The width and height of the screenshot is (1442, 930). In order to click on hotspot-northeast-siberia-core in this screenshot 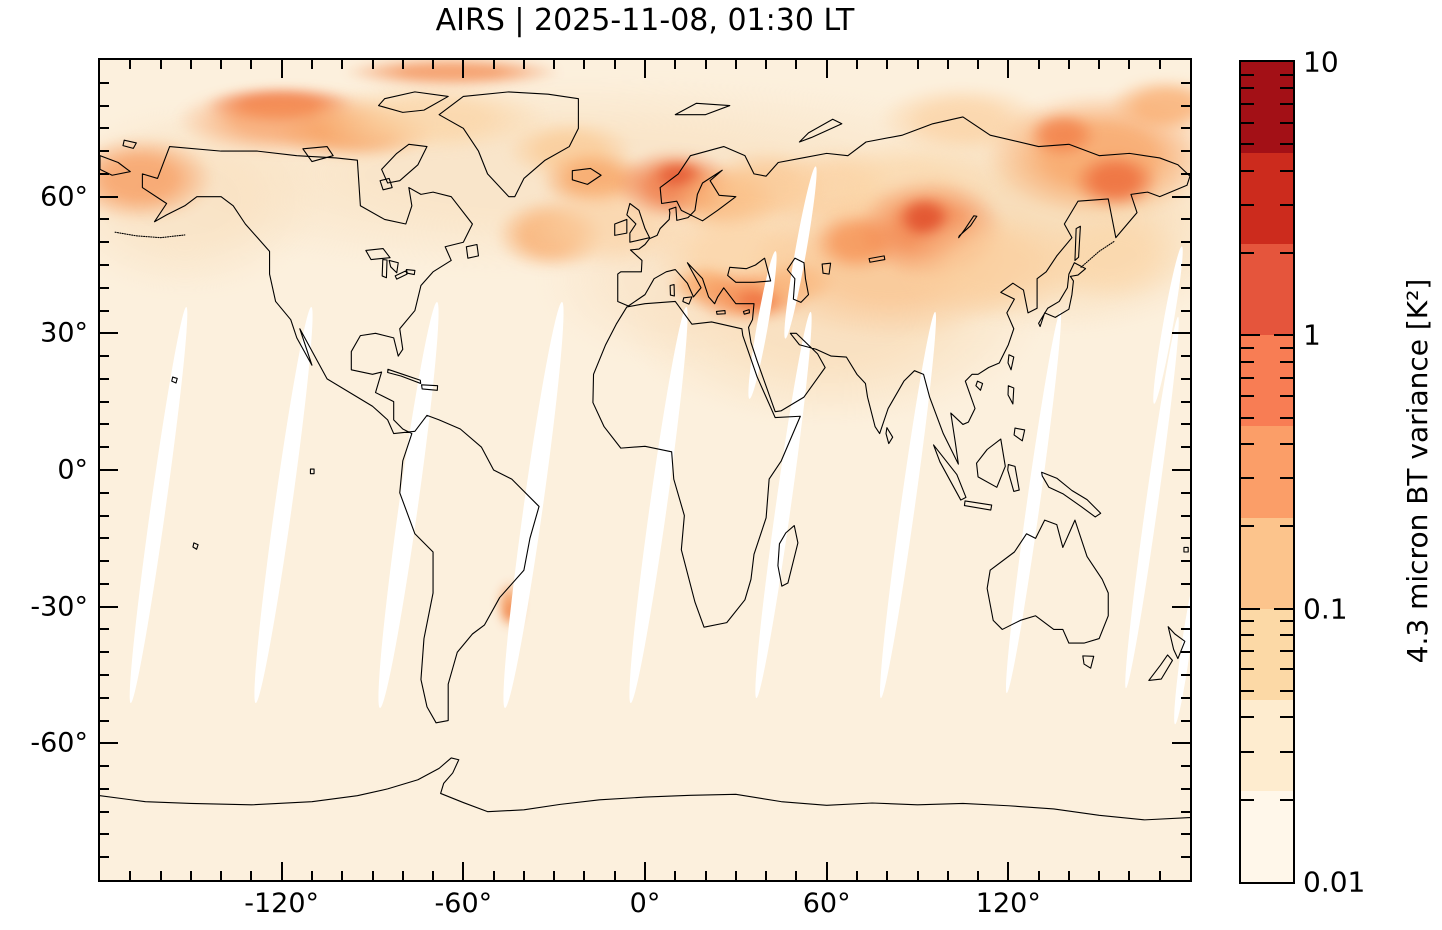, I will do `click(1115, 180)`.